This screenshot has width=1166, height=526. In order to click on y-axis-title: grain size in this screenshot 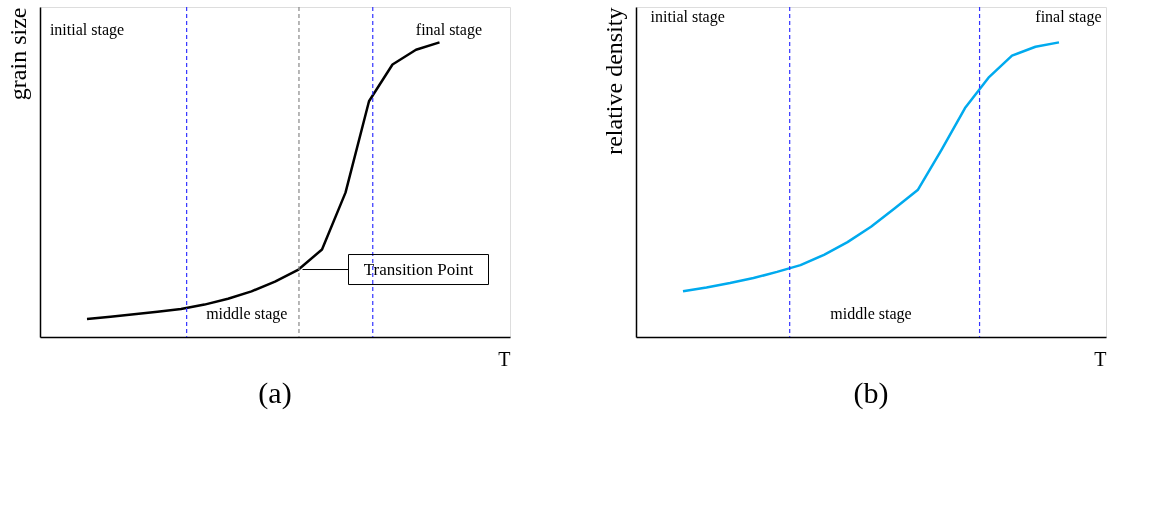, I will do `click(17, 54)`.